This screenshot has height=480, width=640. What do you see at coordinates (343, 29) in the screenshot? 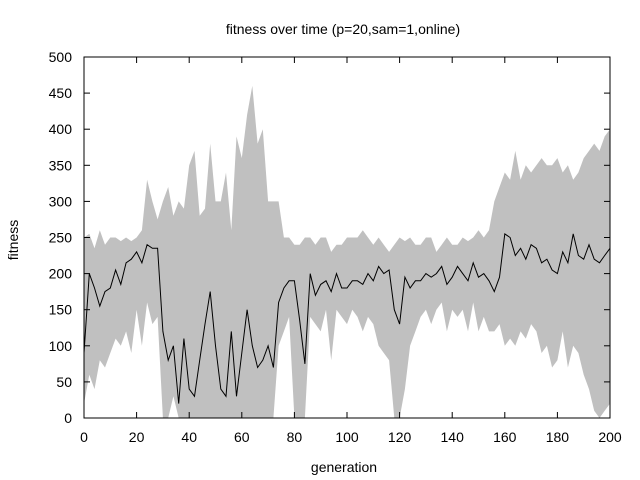
I see `chart-title: fitness over time (p=20,sam=1,online)` at bounding box center [343, 29].